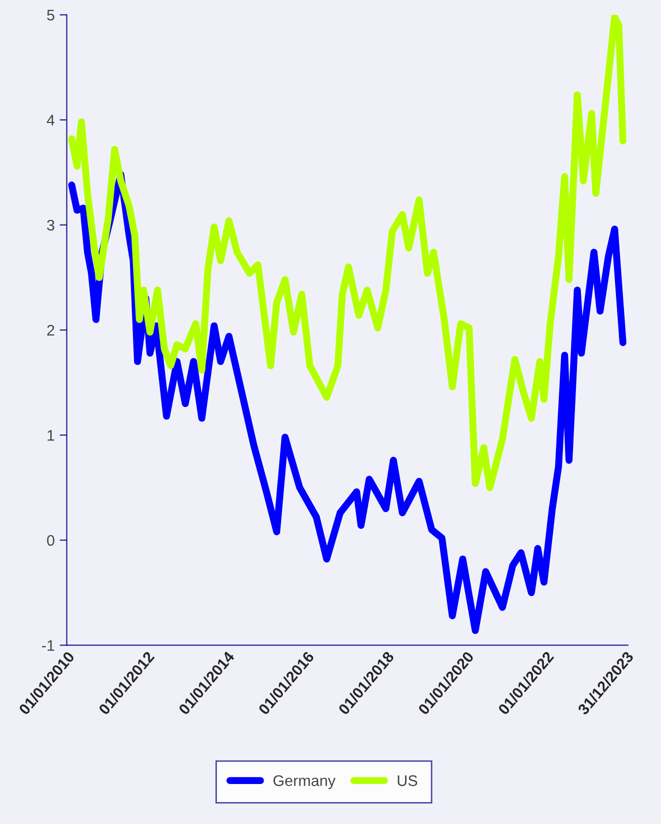 This screenshot has width=661, height=824. Describe the element at coordinates (50, 330) in the screenshot. I see `y-tick-label: 2` at that location.